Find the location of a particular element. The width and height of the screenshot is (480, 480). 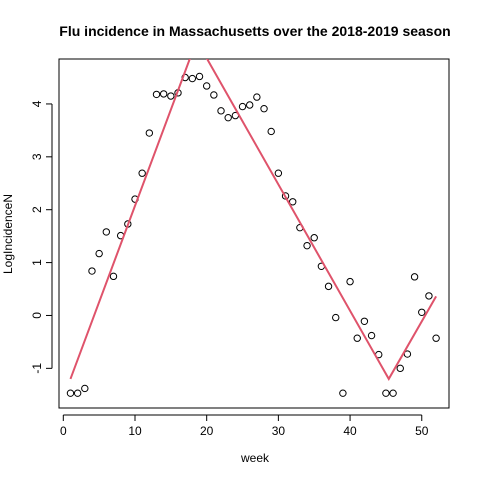

x-tick-label: 40 is located at coordinates (350, 431).